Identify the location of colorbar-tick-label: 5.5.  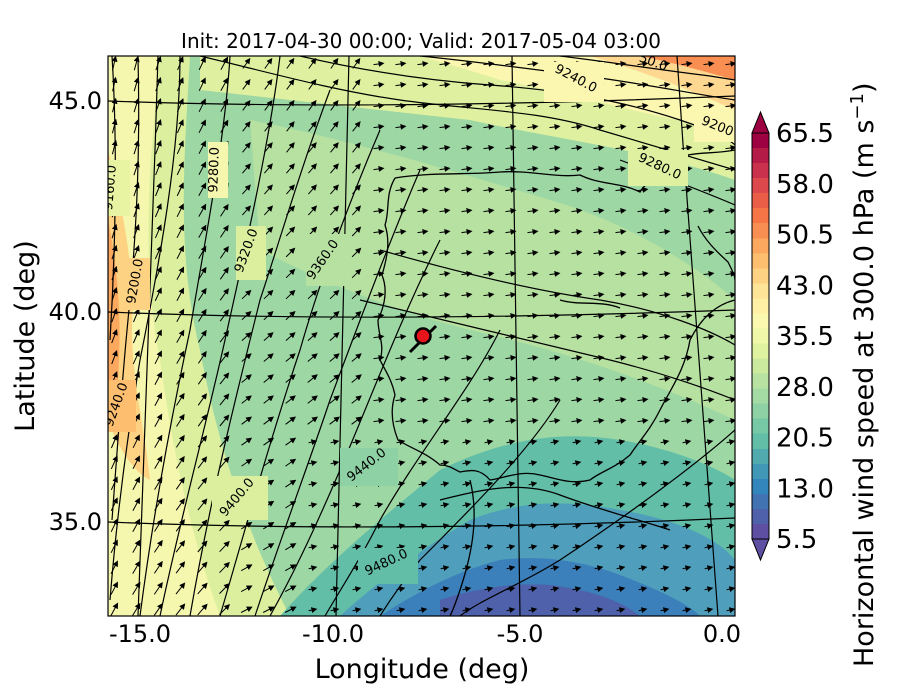
(796, 540).